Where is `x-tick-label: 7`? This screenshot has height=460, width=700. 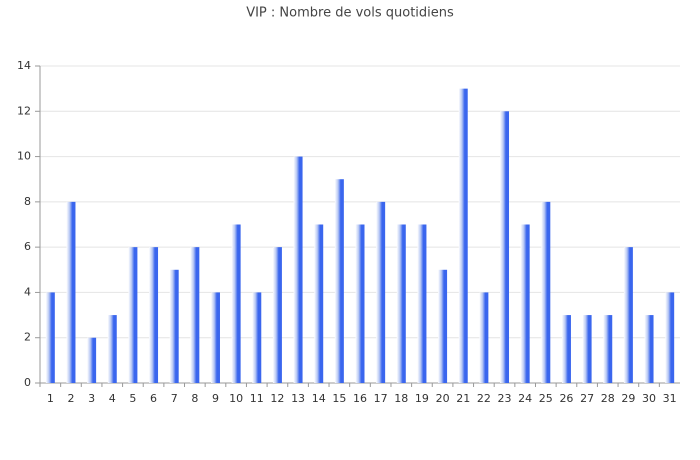
x-tick-label: 7 is located at coordinates (174, 398).